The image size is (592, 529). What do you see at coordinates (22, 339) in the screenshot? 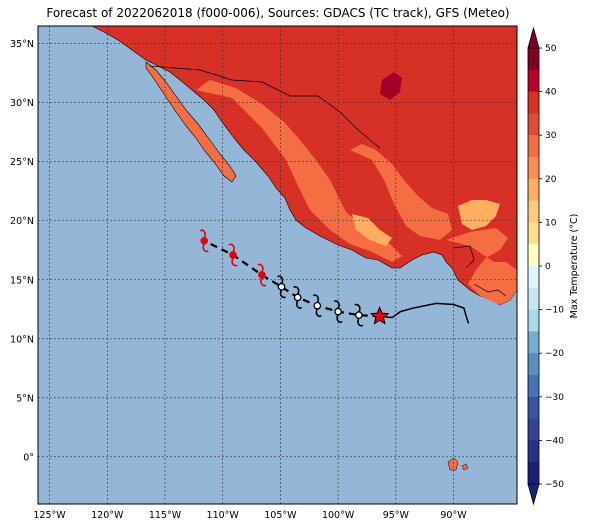
I see `lat-tick-label: 10°N` at bounding box center [22, 339].